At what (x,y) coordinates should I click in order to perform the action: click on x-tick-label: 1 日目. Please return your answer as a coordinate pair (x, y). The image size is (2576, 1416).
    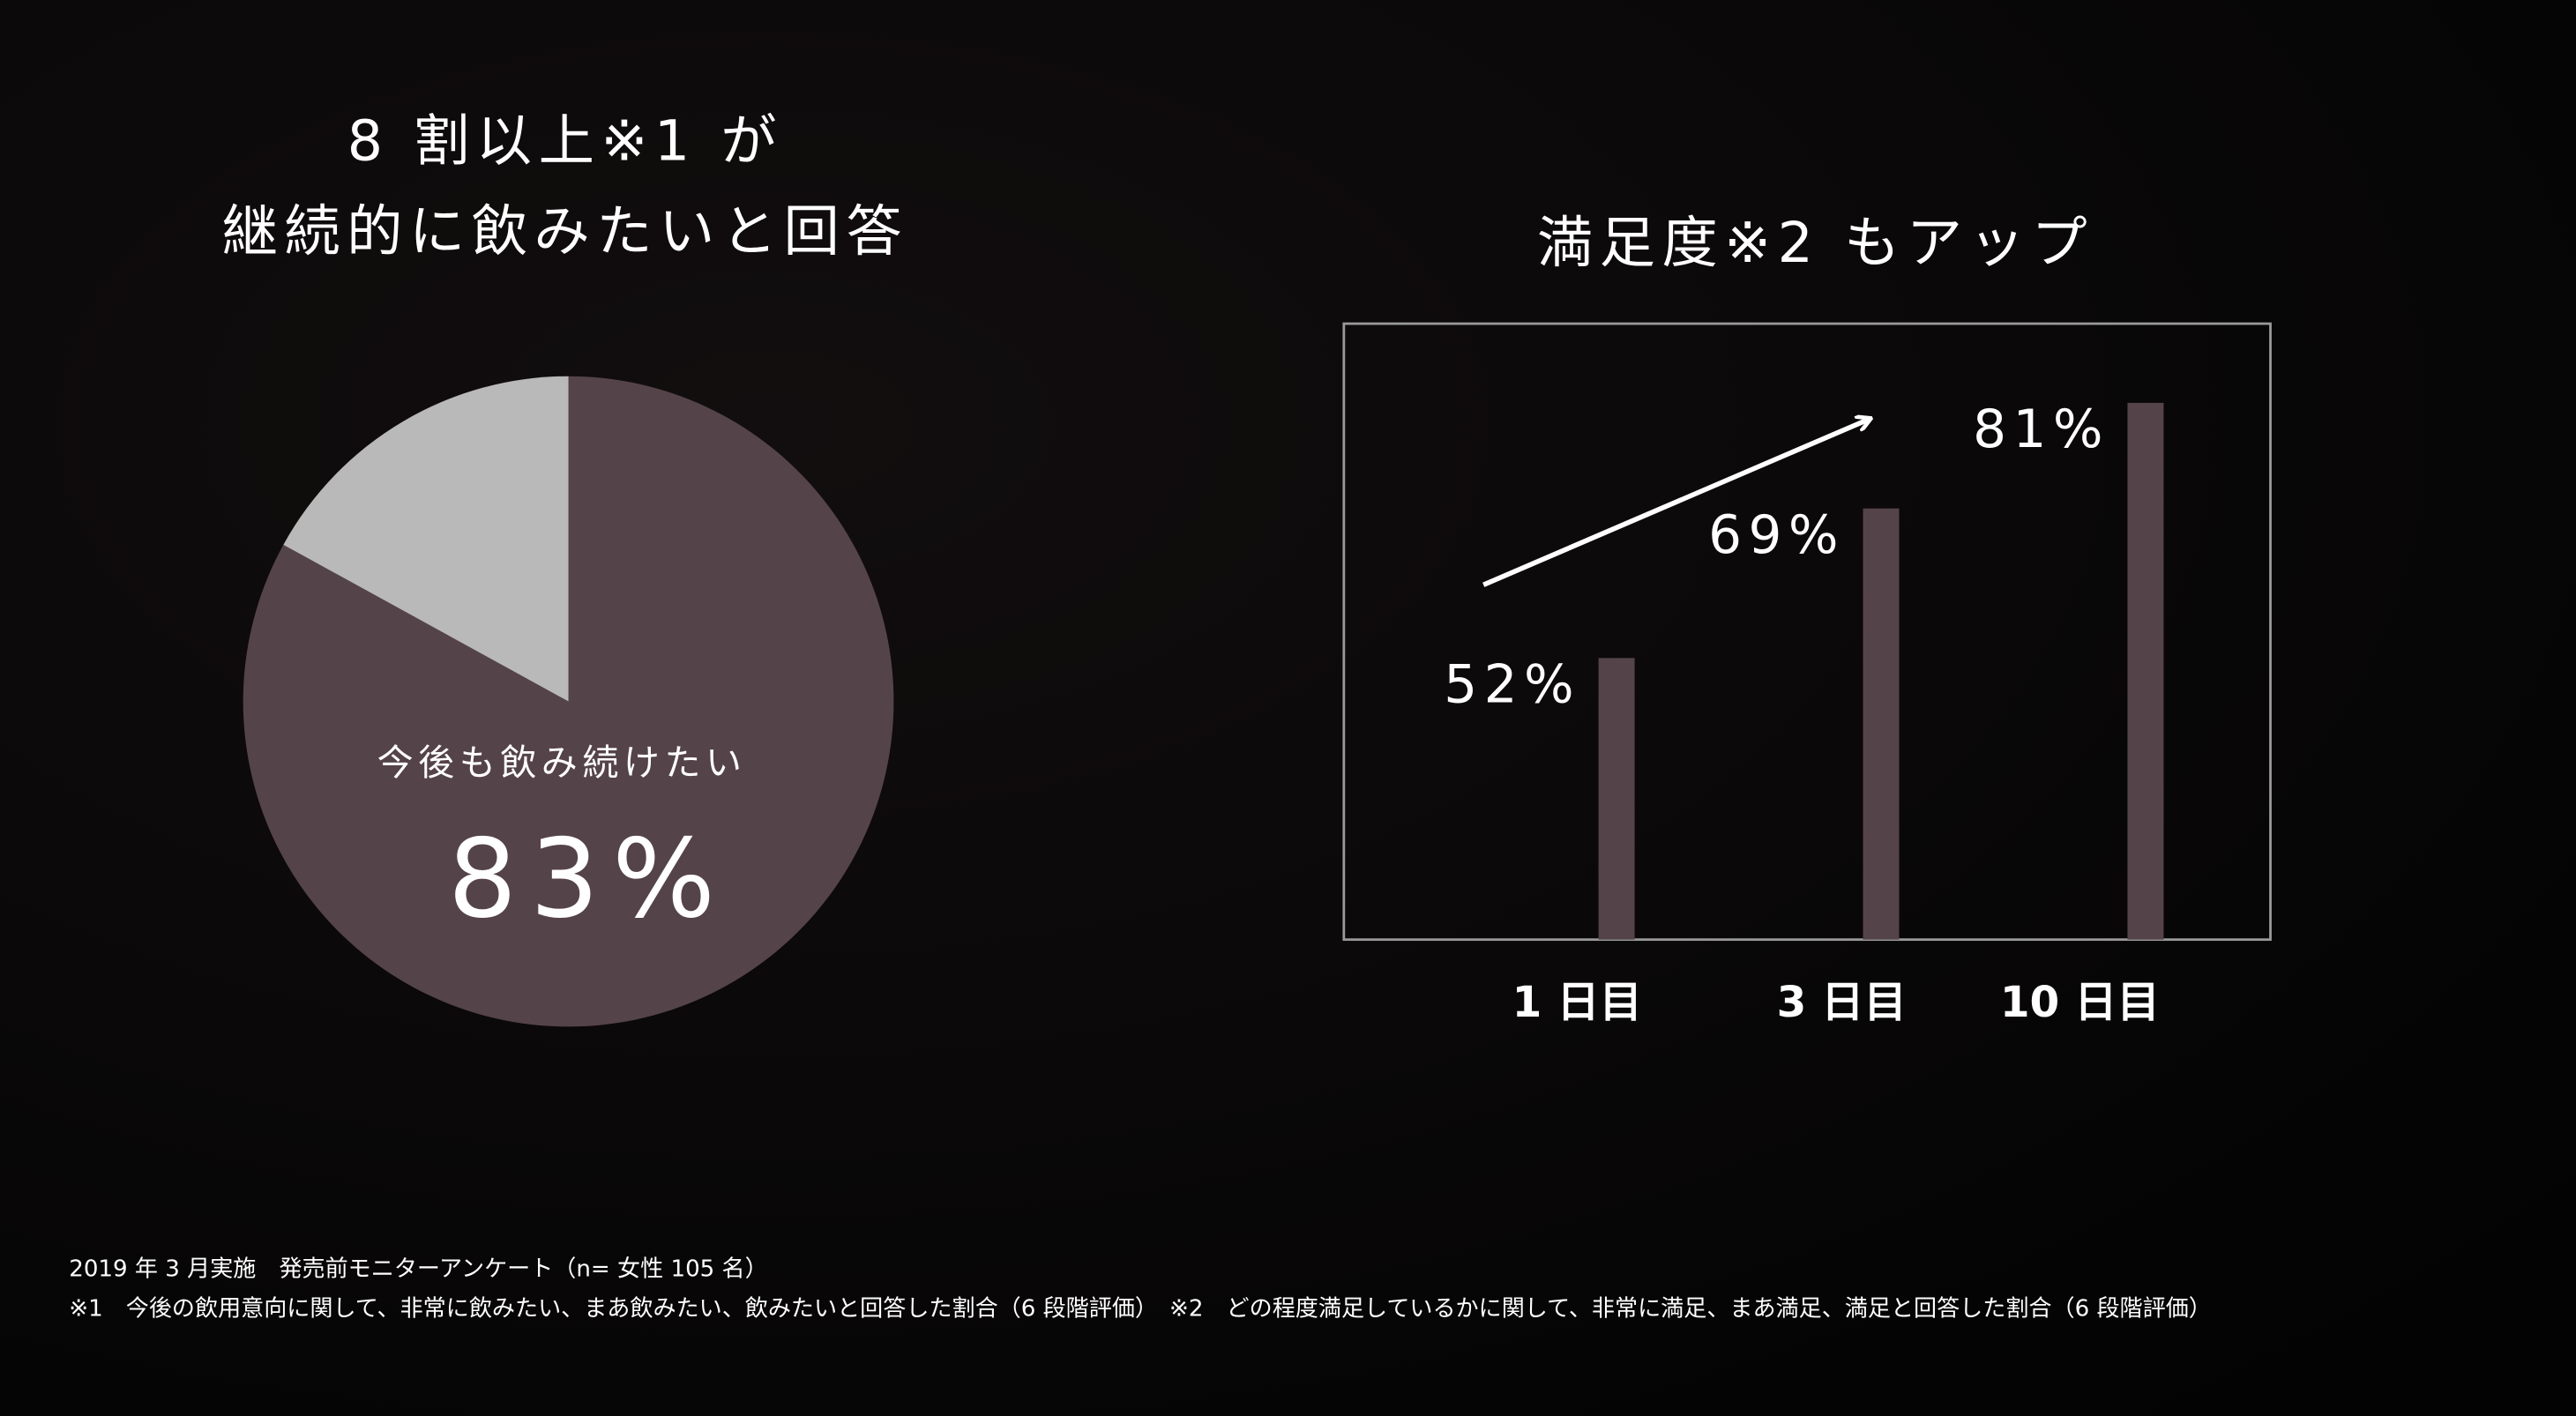
    Looking at the image, I should click on (1577, 1002).